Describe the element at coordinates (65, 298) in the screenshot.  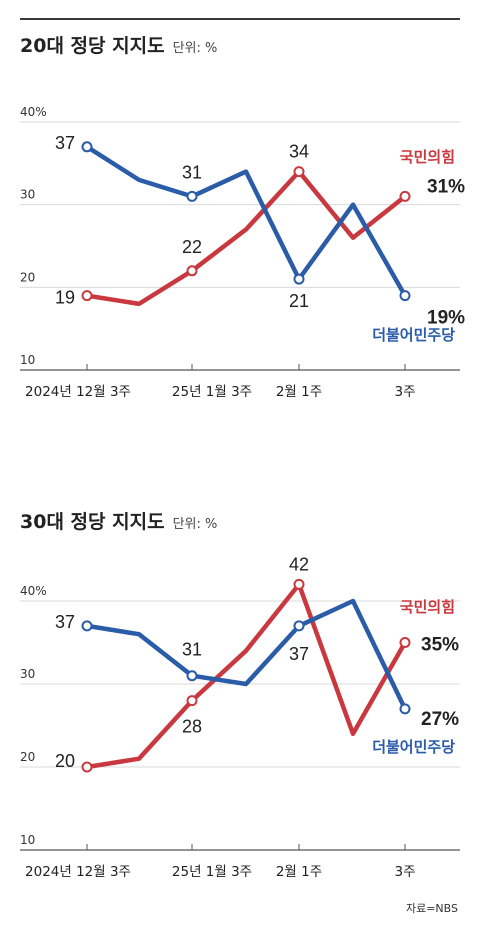
I see `data-label: 19` at that location.